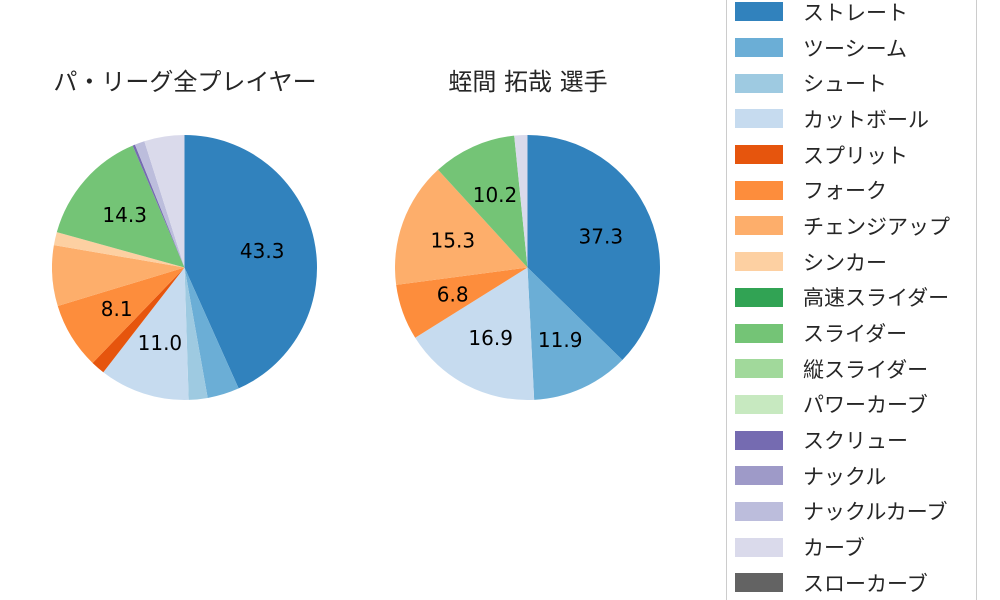 This screenshot has height=600, width=1000. I want to click on legend-item-label: スプリット, so click(855, 155).